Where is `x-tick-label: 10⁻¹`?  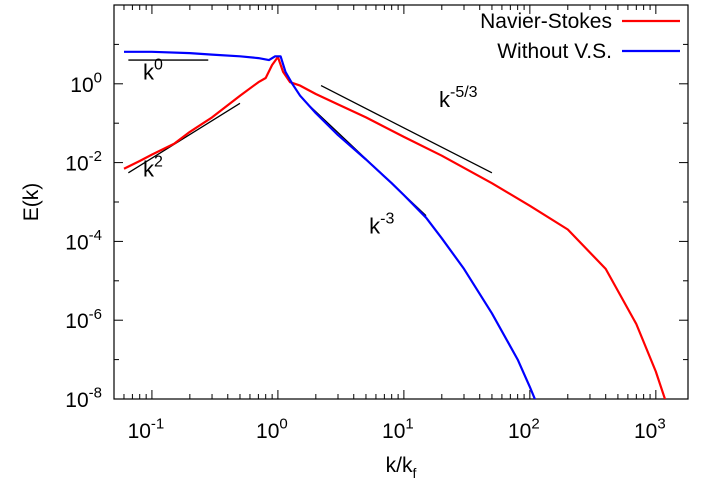 x-tick-label: 10⁻¹ is located at coordinates (146, 429).